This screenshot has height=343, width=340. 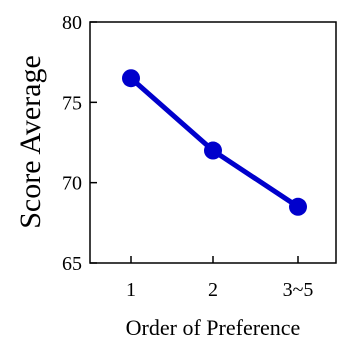 I want to click on x-tick-label: 2, so click(x=213, y=290).